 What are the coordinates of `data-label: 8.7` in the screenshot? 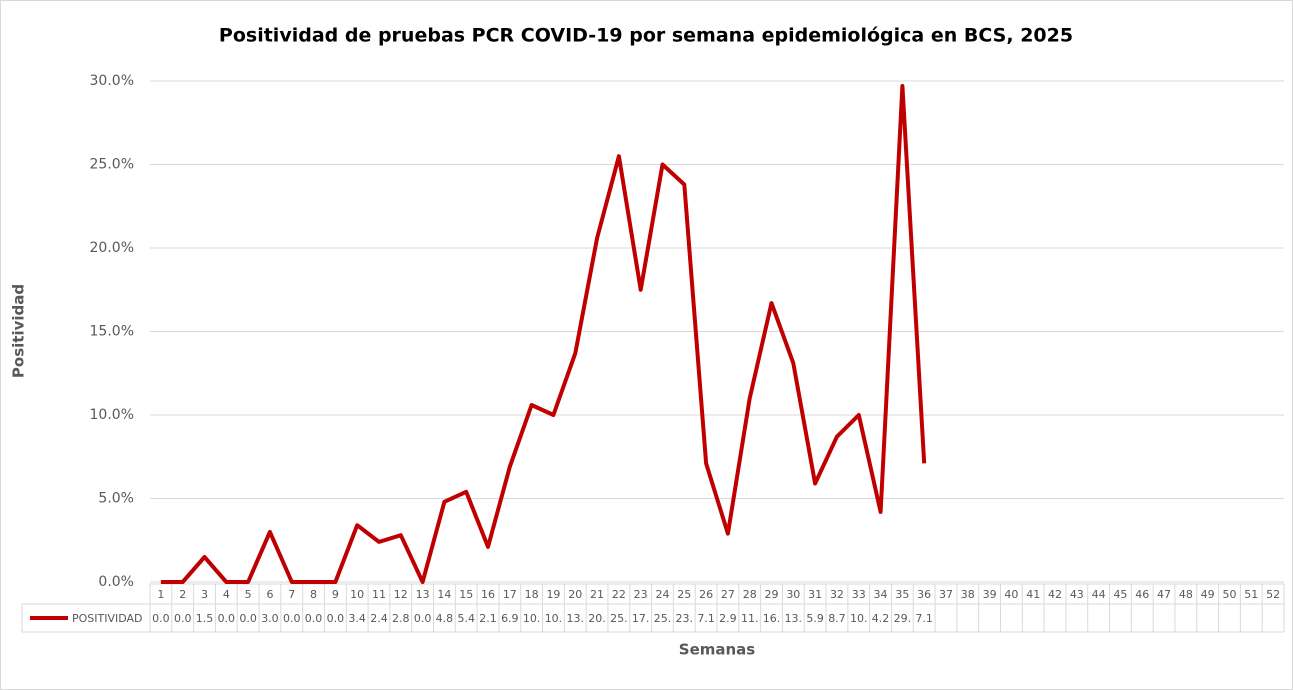 It's located at (837, 618).